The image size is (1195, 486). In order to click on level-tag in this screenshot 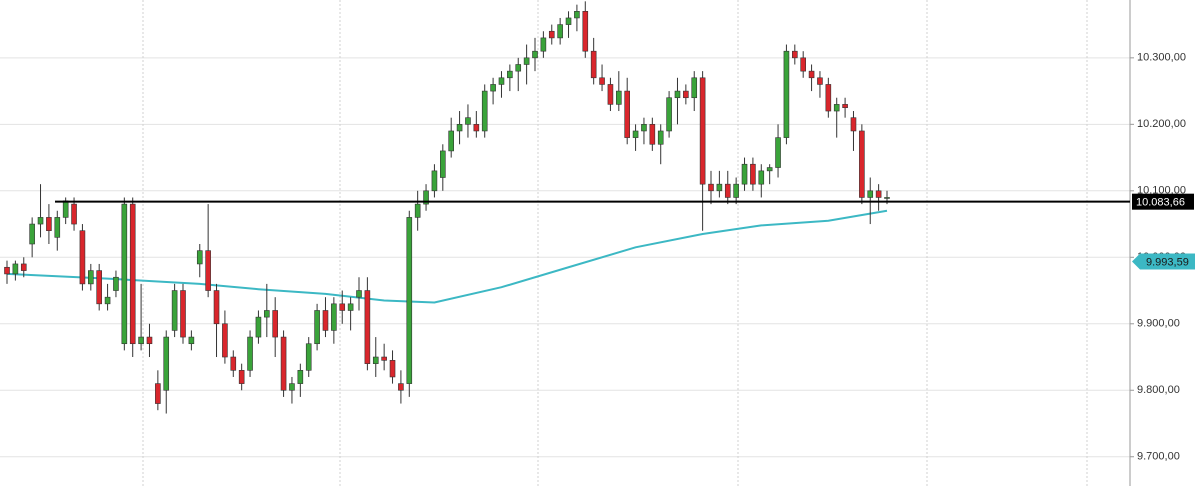, I will do `click(1163, 201)`.